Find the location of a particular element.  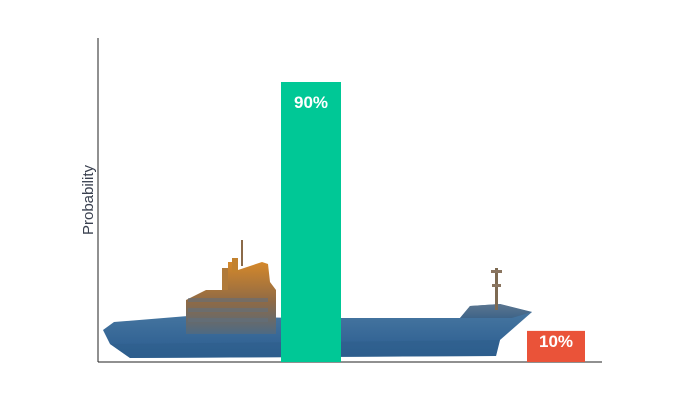

y-axis-label: Probability is located at coordinates (88, 199).